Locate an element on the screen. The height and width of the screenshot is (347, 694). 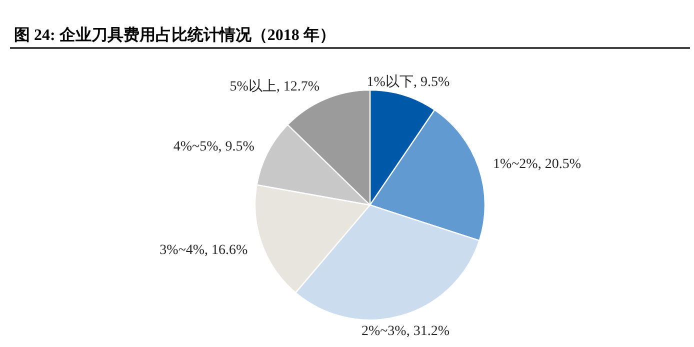
slice-label: 3%~4%, 16.6% is located at coordinates (204, 250).